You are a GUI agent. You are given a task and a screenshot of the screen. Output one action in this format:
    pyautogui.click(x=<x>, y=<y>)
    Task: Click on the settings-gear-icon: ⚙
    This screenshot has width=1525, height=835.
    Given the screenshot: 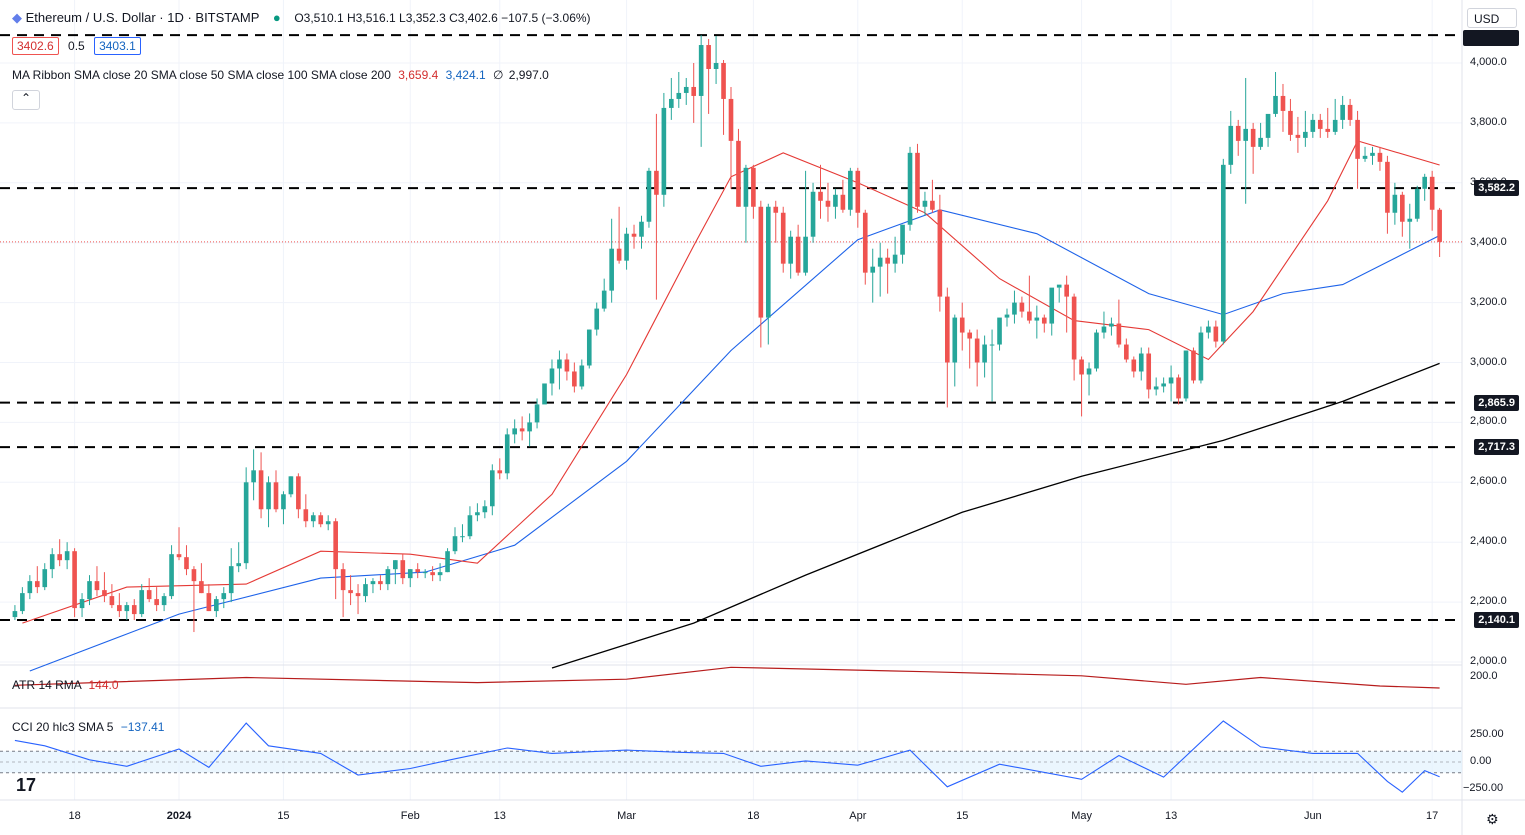 What is the action you would take?
    pyautogui.click(x=1492, y=819)
    